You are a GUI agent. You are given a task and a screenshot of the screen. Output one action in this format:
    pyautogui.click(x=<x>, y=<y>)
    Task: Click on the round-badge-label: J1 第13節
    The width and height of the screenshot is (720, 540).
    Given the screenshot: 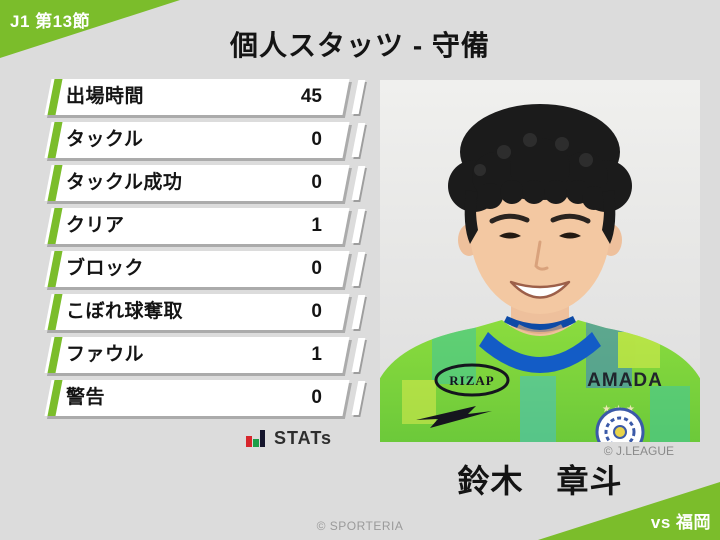 What is the action you would take?
    pyautogui.click(x=50, y=21)
    